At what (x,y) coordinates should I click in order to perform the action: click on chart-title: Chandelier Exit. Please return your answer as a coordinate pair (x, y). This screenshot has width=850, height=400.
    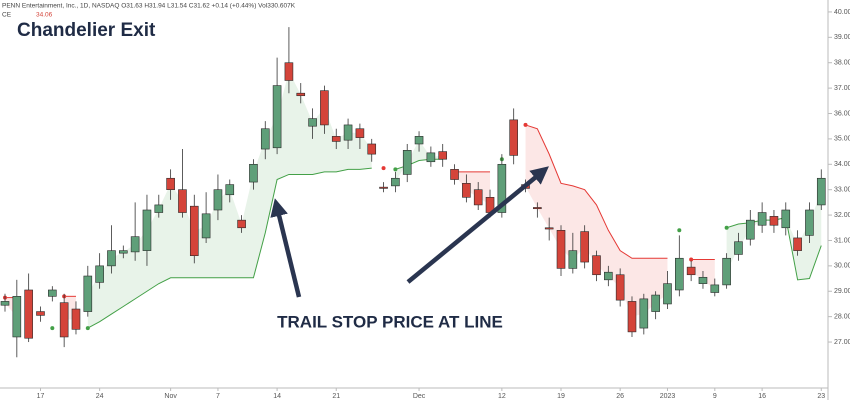
    Looking at the image, I should click on (86, 30).